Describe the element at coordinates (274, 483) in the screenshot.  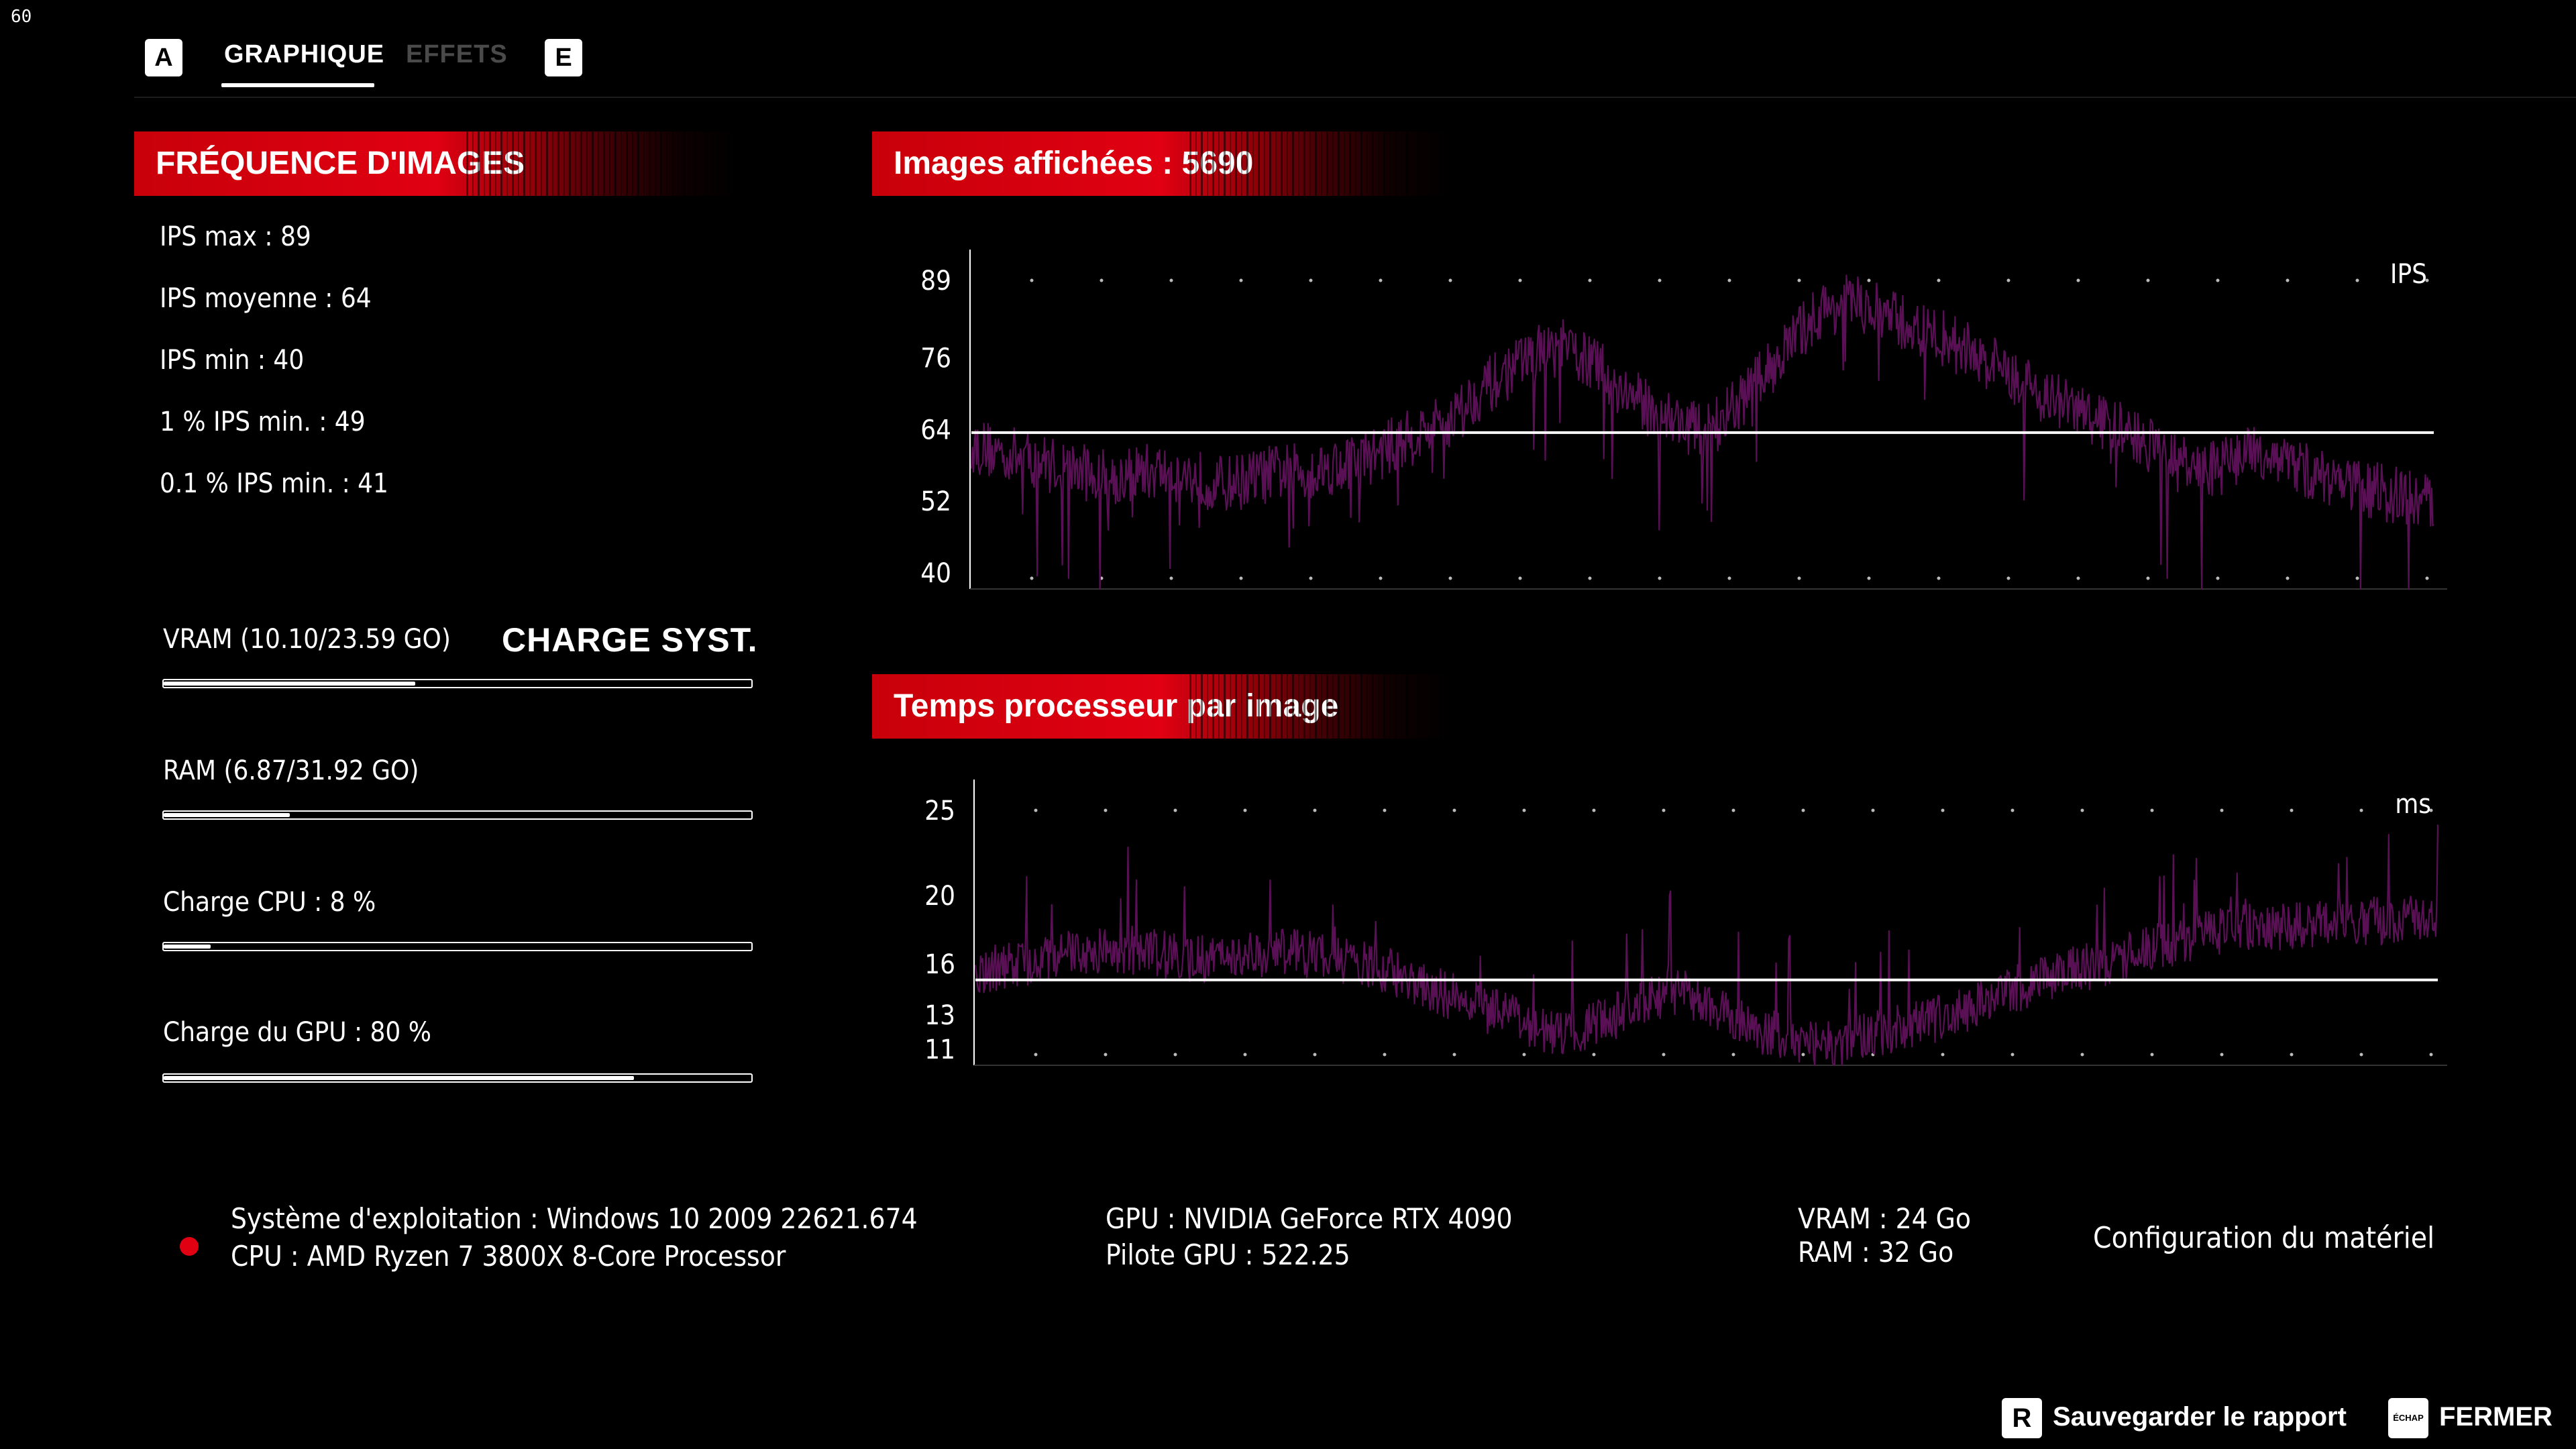
I see `stat-fps-01pct-low: 0.1 % IPS min. : 41` at that location.